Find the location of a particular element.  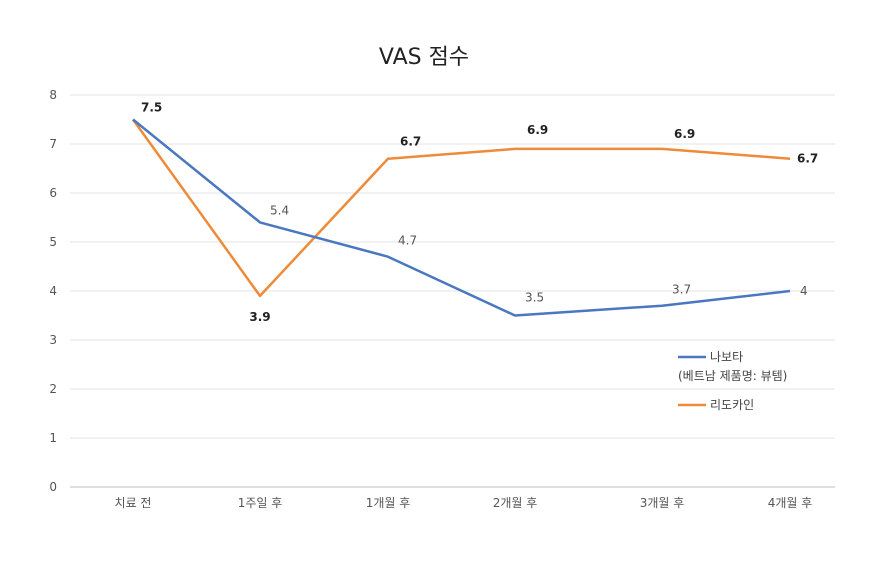

y-tick-label: 0 is located at coordinates (53, 487).